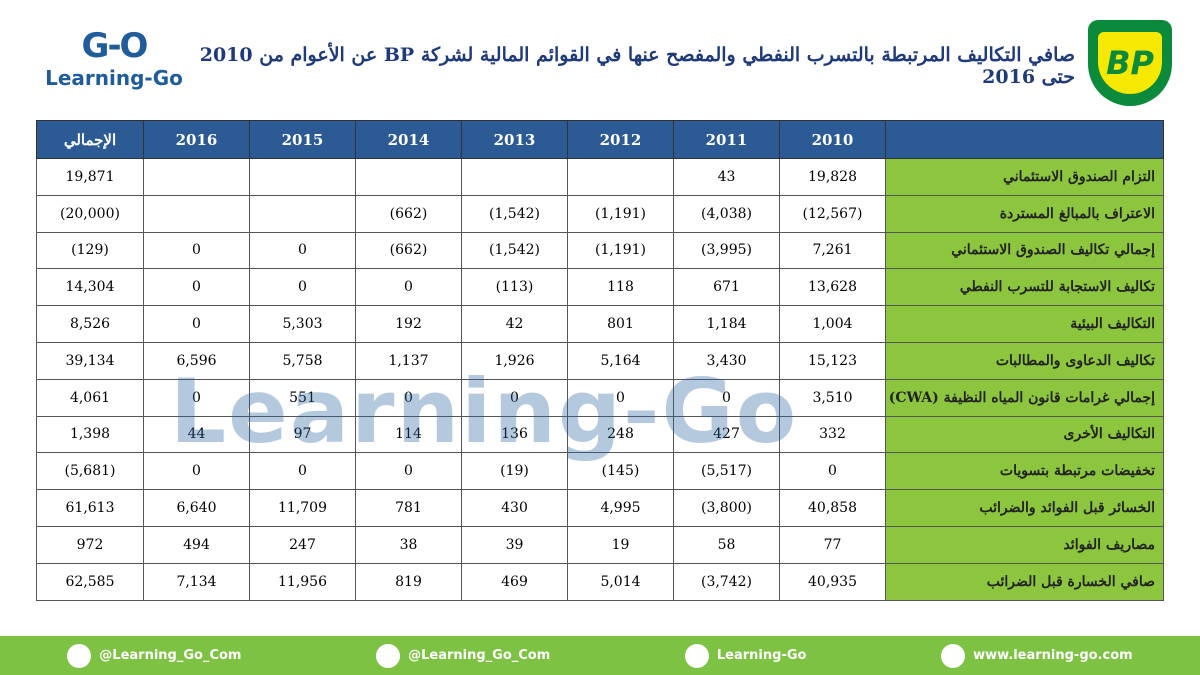 This screenshot has width=1200, height=675. Describe the element at coordinates (726, 471) in the screenshot. I see `cell: (5,517)` at that location.